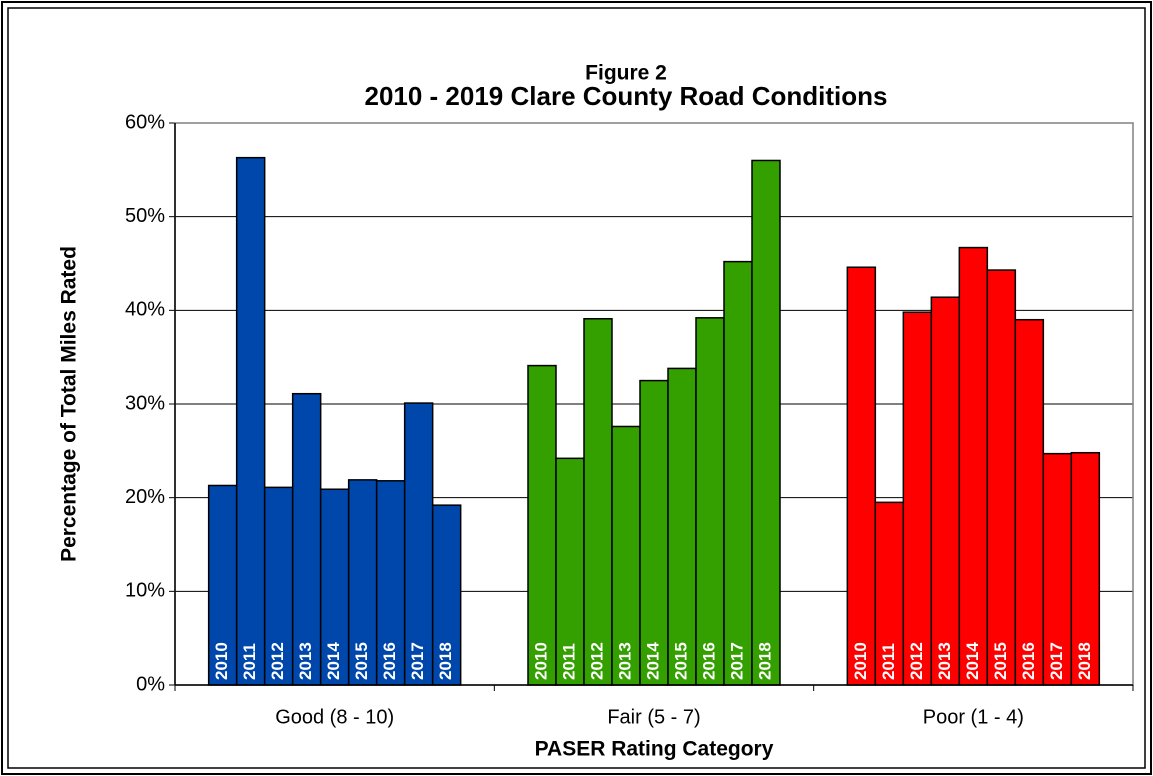 Image resolution: width=1153 pixels, height=776 pixels. What do you see at coordinates (654, 749) in the screenshot?
I see `x-axis-label: PASER Rating Category` at bounding box center [654, 749].